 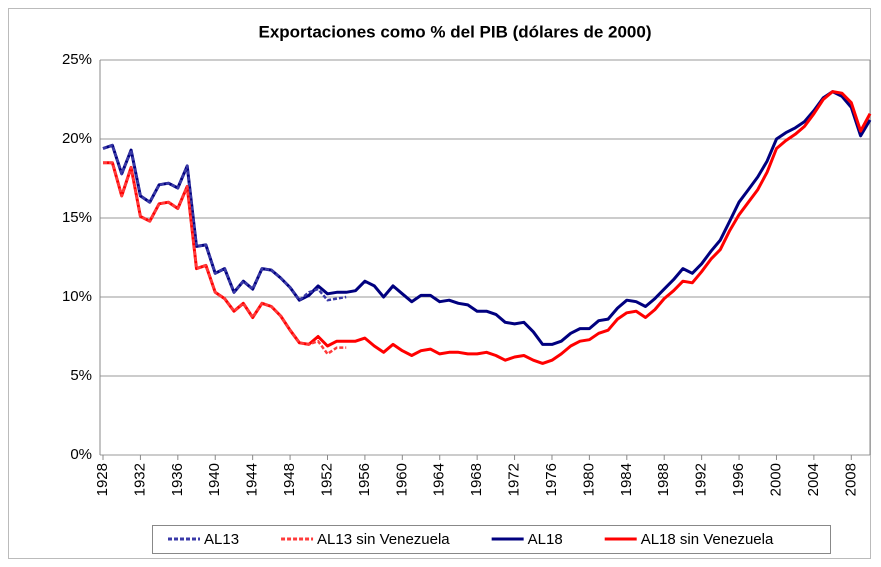 I want to click on x-tick-label: 1956, so click(x=364, y=479).